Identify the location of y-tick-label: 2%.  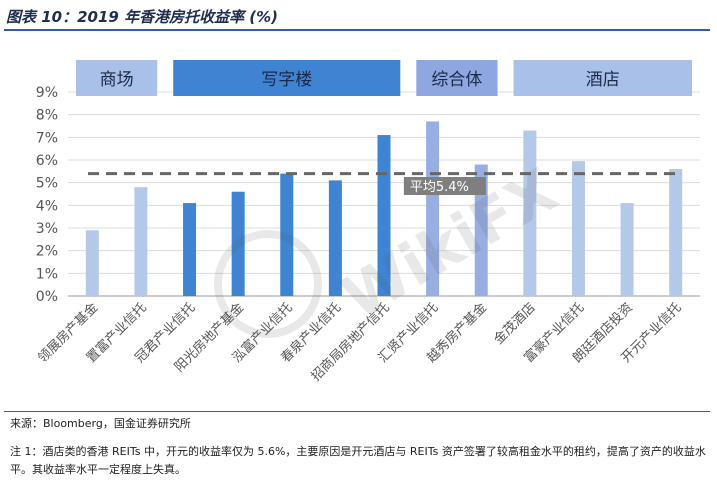
(47, 252).